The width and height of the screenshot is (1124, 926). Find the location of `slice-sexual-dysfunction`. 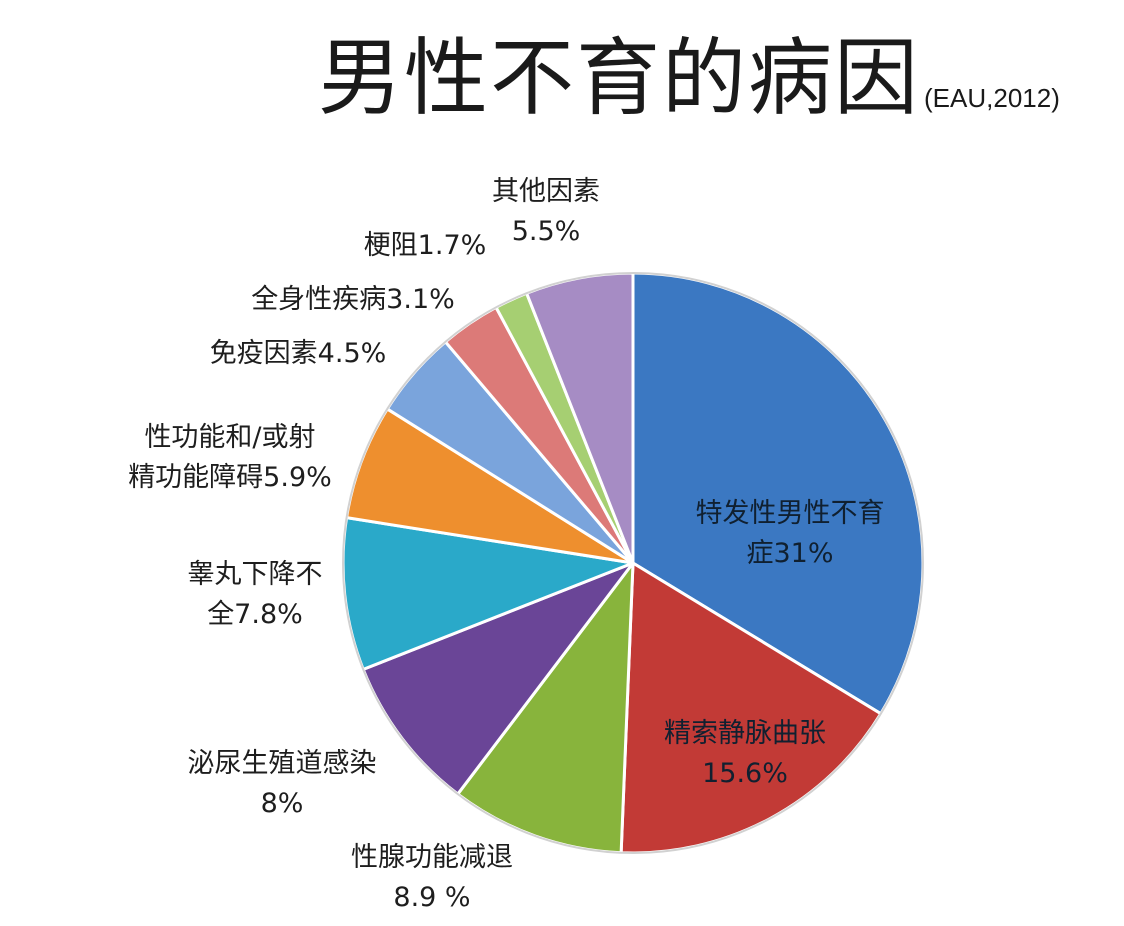

slice-sexual-dysfunction is located at coordinates (490, 486).